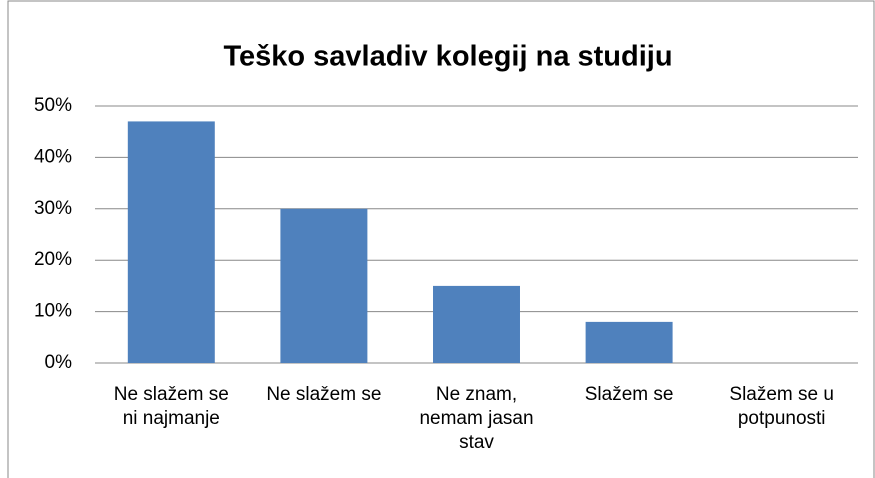 The image size is (875, 478). Describe the element at coordinates (171, 406) in the screenshot. I see `x-tick-label: Ne slažem se ni najmanje` at that location.